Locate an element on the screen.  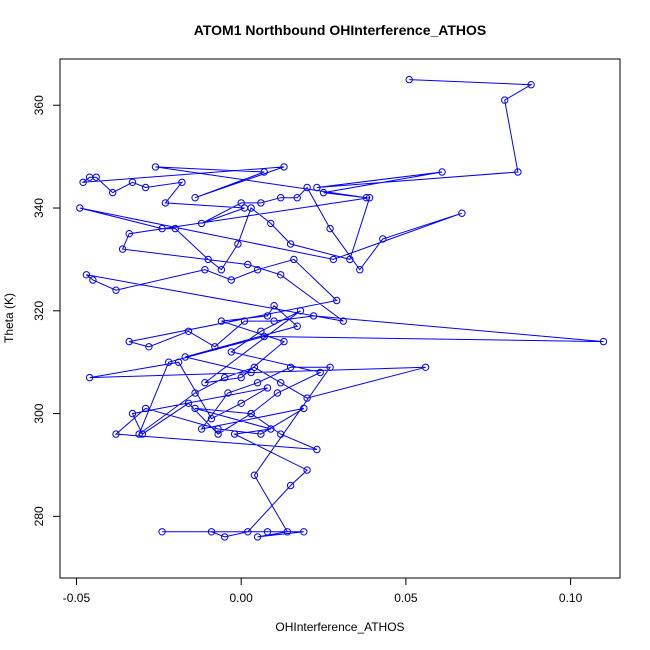
y-axis-label: Theta (K) is located at coordinates (9, 318).